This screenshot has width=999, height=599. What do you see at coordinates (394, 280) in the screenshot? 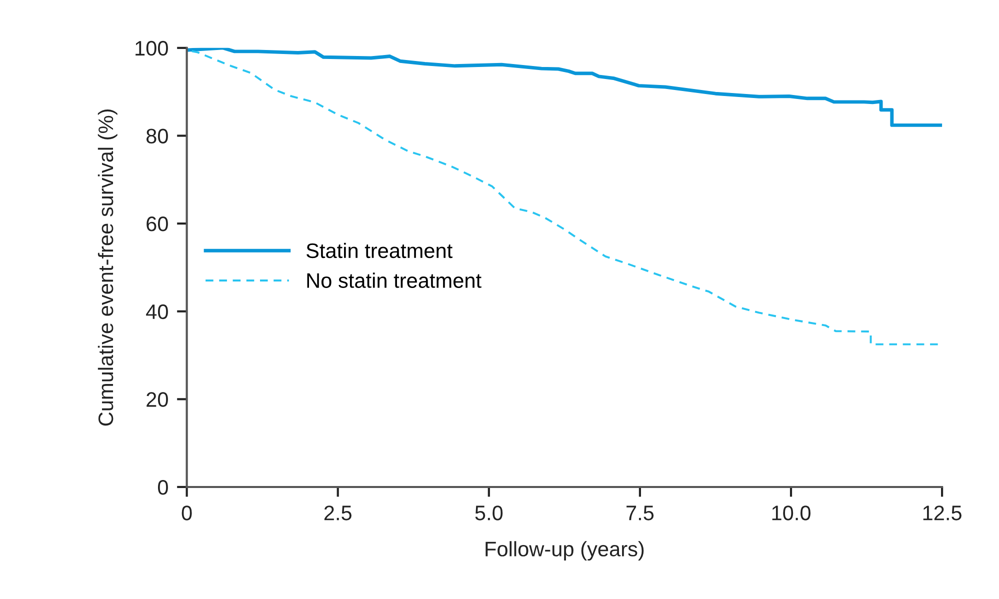
I see `legend-label: No statin treatment` at bounding box center [394, 280].